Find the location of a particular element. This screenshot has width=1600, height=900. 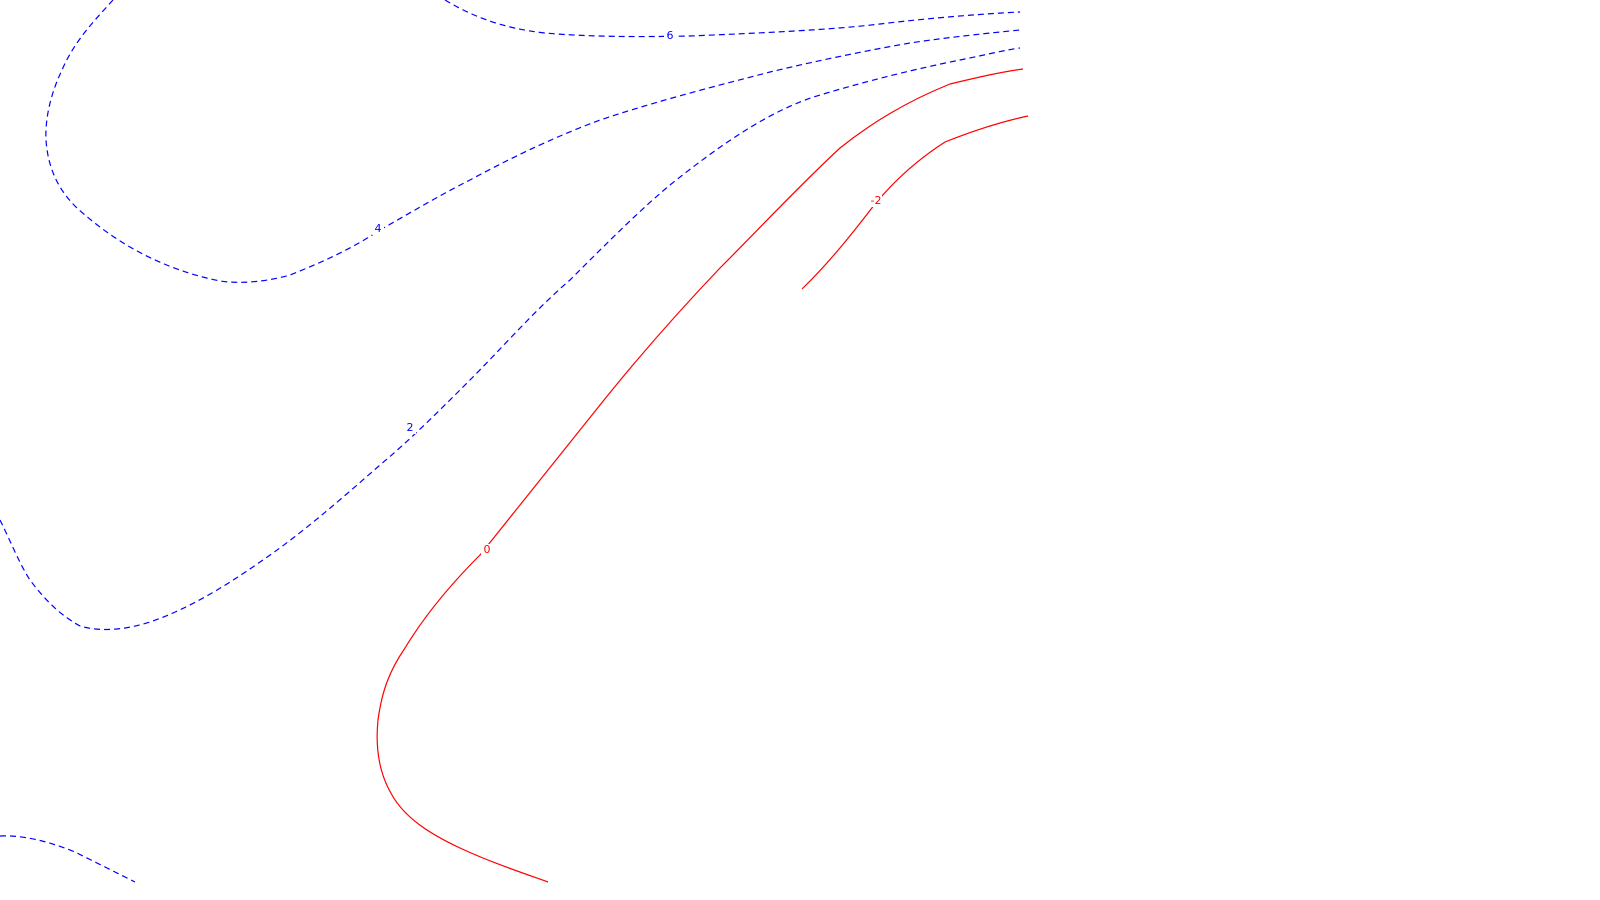

contour-label-level-2: 2 is located at coordinates (410, 427).